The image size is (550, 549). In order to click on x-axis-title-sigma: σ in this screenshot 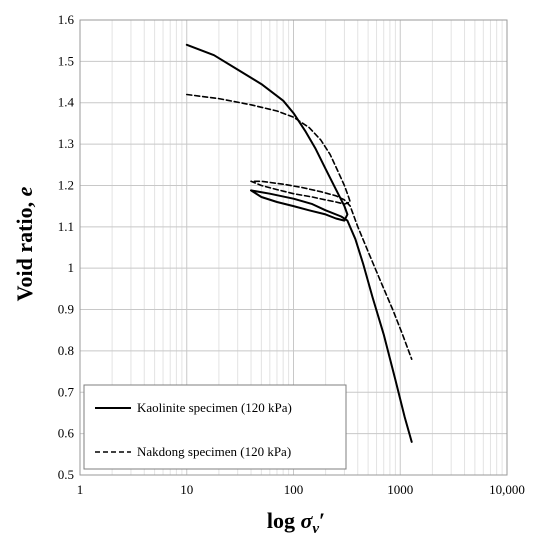, I will do `click(306, 520)`.